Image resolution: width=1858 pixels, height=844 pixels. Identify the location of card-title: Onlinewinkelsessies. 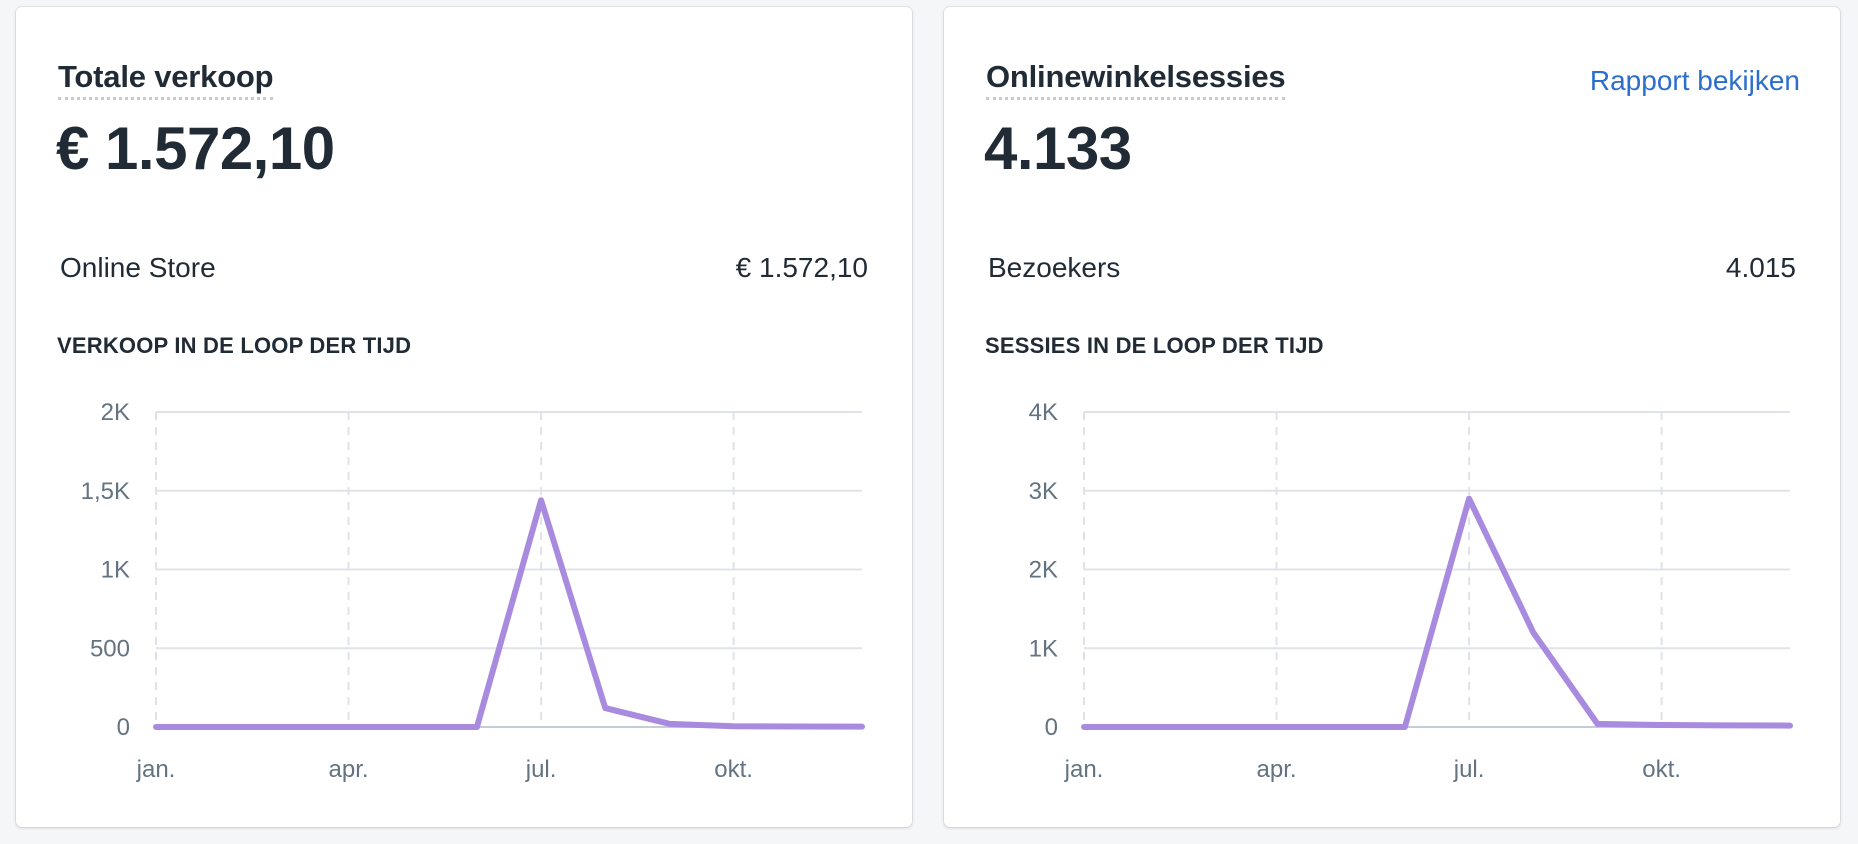
(1136, 79).